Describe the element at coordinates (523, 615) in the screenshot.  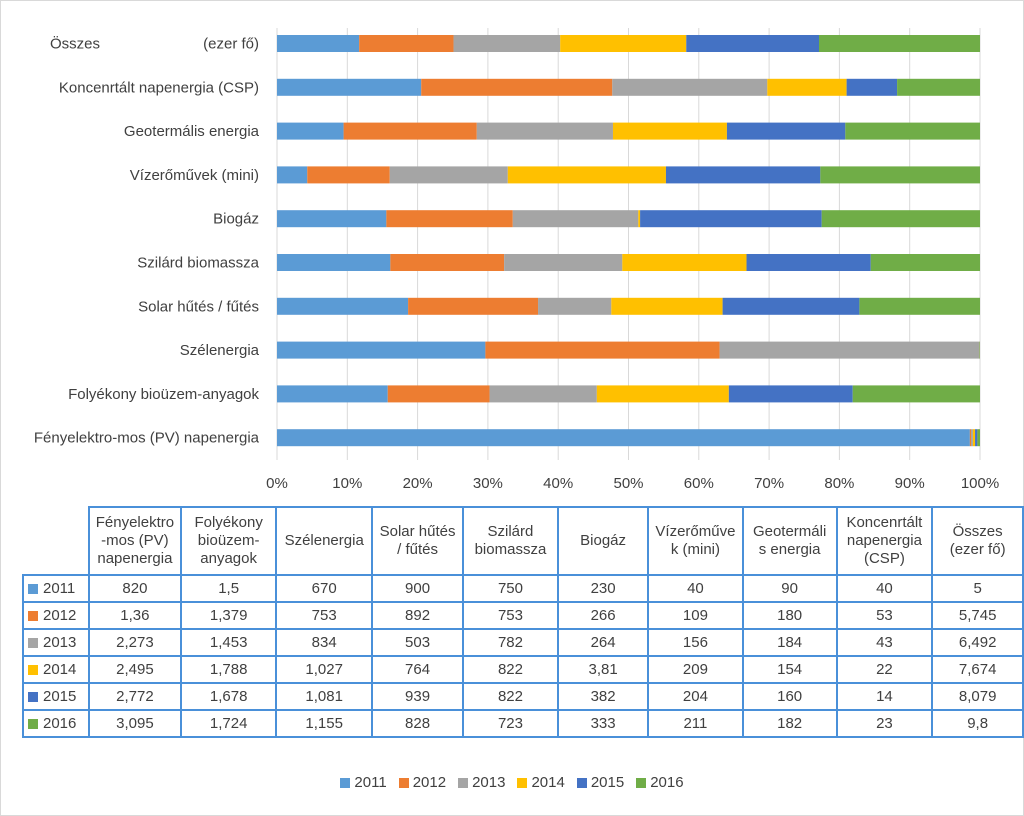
I see `table-row: 2012 1,36 1,379 753 892 753 266 109 180 53 5,745` at that location.